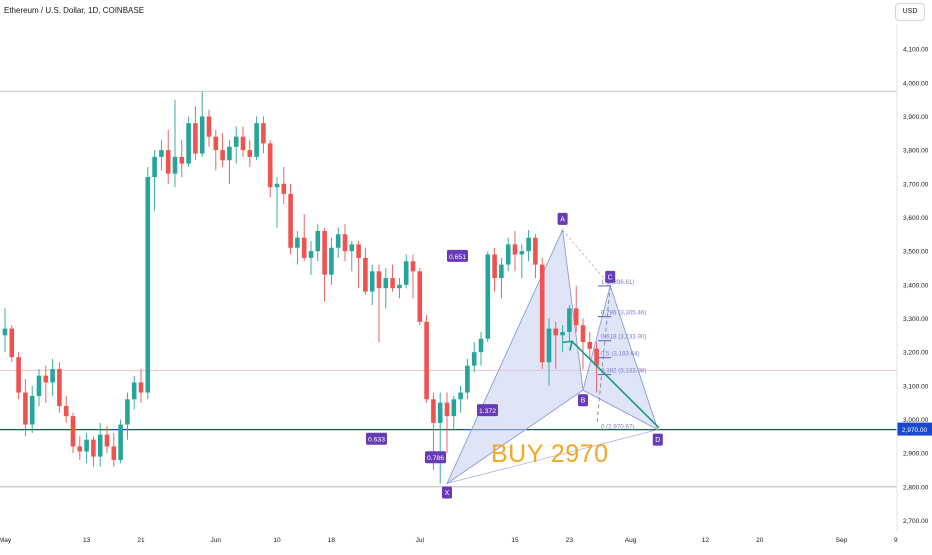 The height and width of the screenshot is (555, 932). What do you see at coordinates (6, 540) in the screenshot?
I see `x-tick-label: May` at bounding box center [6, 540].